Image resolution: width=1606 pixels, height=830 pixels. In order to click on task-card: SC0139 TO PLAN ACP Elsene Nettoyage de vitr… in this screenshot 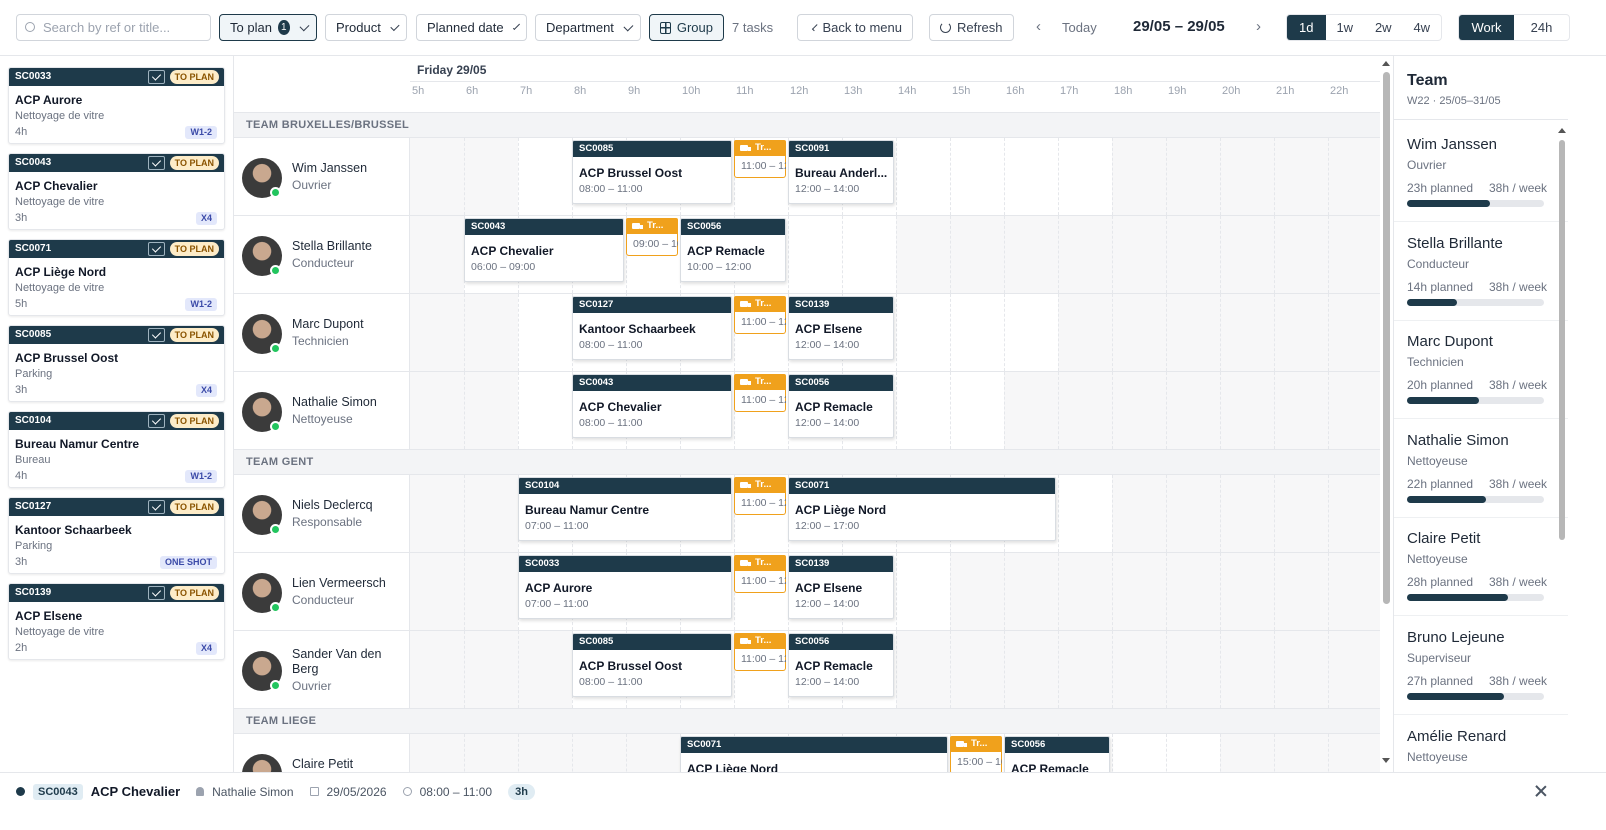, I will do `click(116, 621)`.